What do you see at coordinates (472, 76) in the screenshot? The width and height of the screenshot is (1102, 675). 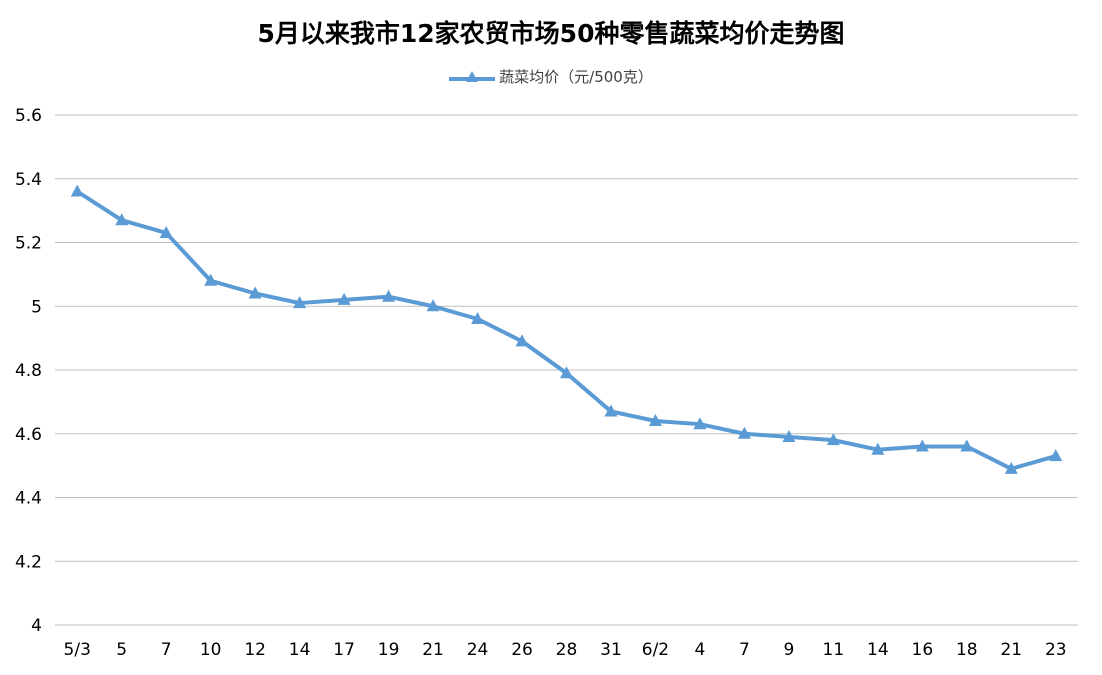 I see `legend-line-triangle-icon` at bounding box center [472, 76].